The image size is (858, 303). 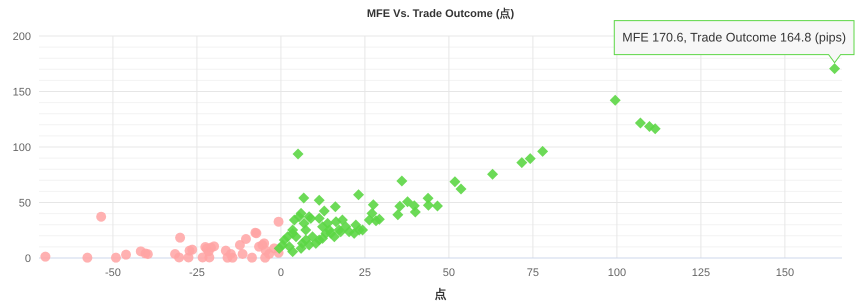 What do you see at coordinates (24, 204) in the screenshot?
I see `y-tick-label: 50` at bounding box center [24, 204].